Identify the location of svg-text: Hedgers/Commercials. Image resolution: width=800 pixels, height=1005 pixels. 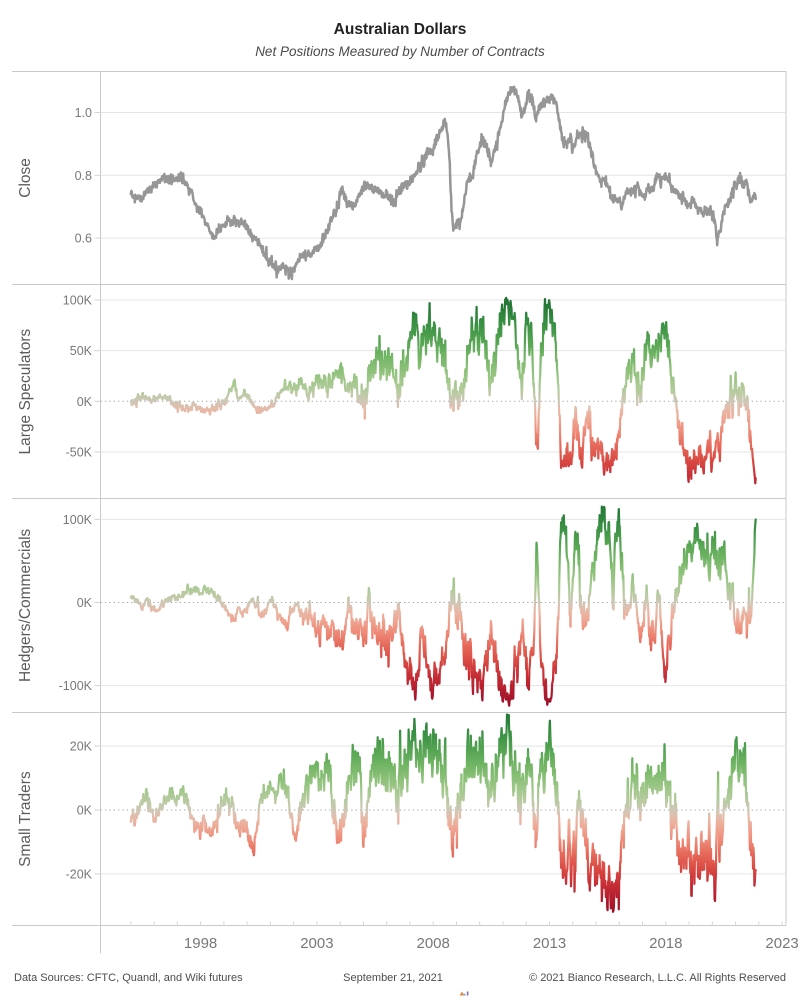
(25, 605).